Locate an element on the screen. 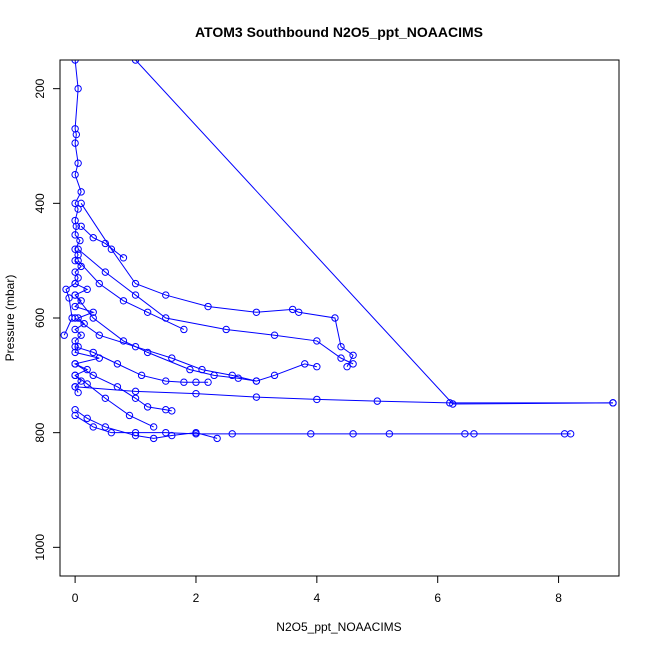 This screenshot has width=650, height=650. y-axis-label: Pressure (mbar) is located at coordinates (10, 318).